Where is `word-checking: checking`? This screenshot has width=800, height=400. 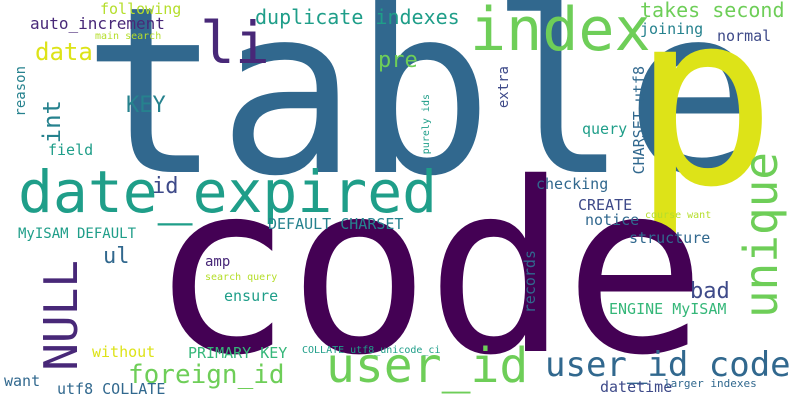 word-checking: checking is located at coordinates (572, 184).